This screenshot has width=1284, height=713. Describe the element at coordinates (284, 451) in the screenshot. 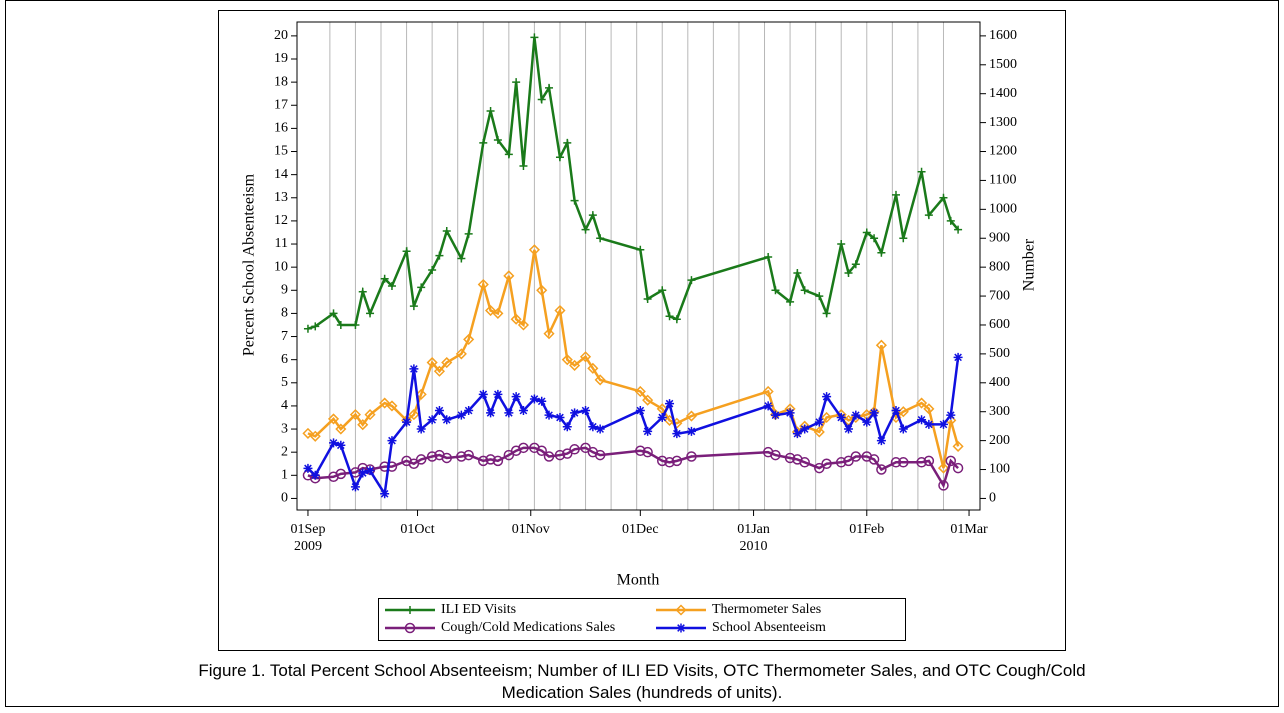

I see `y-tick-label: 2` at that location.